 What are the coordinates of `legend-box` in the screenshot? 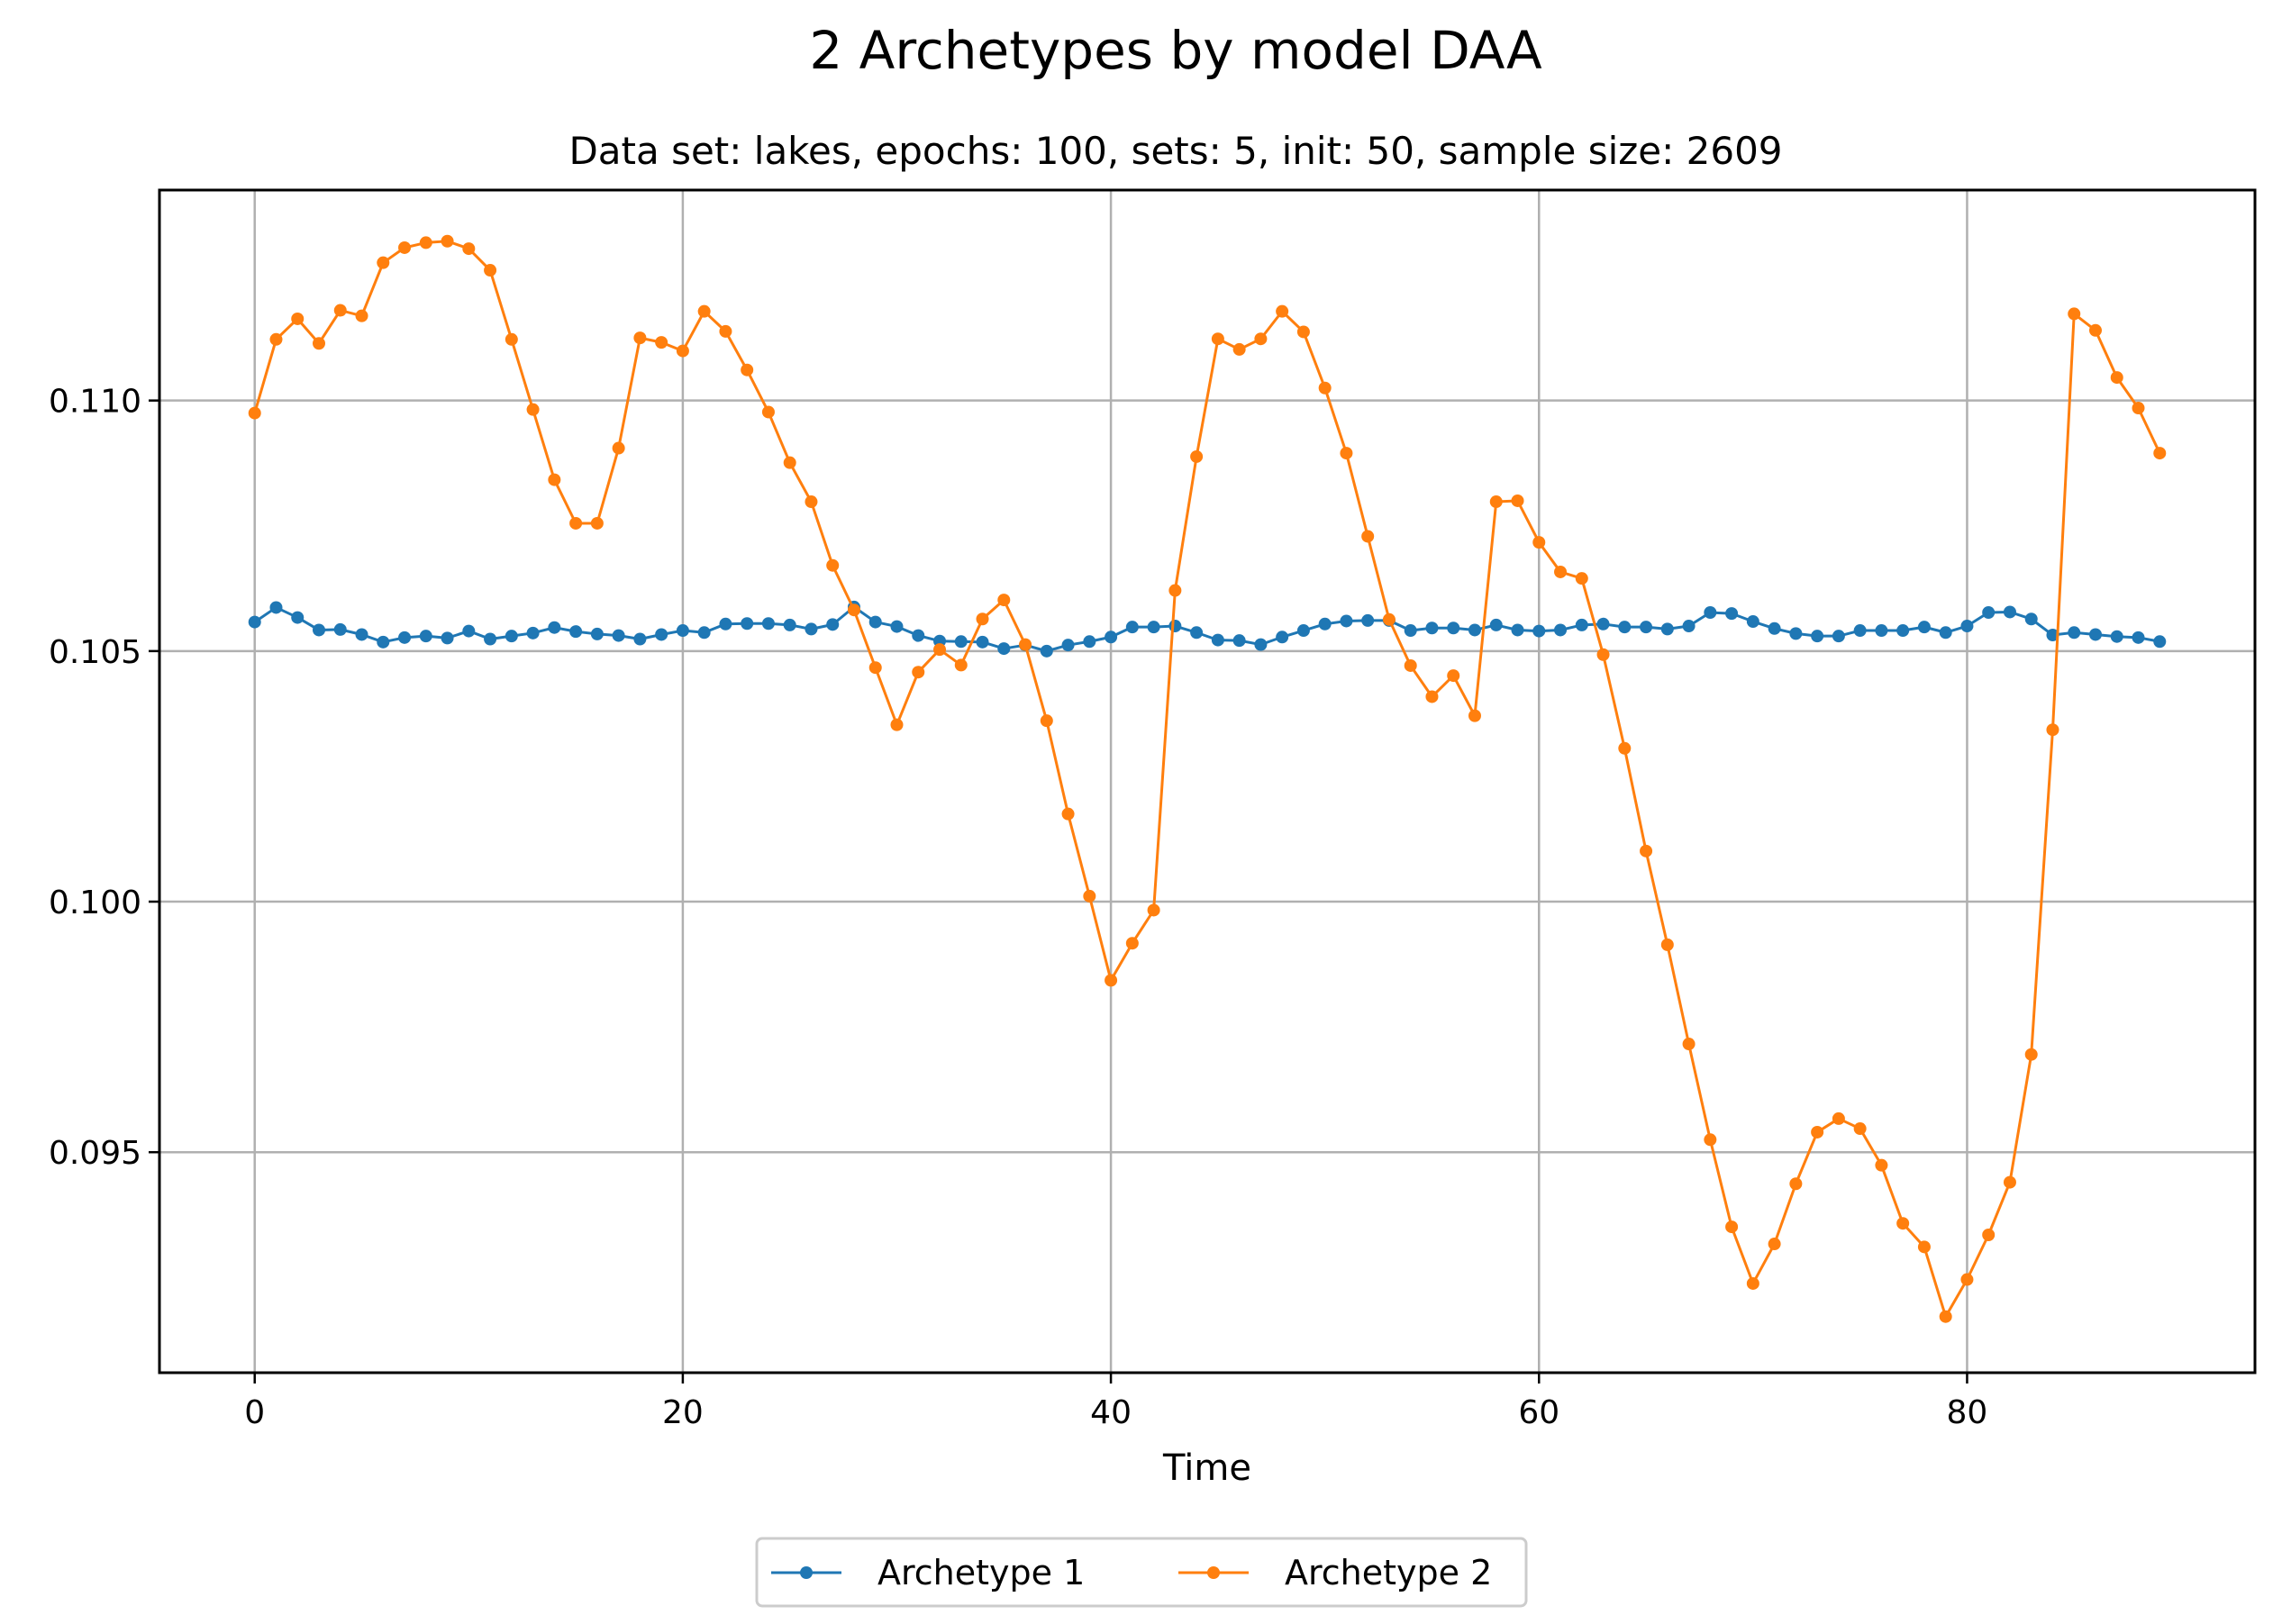 It's located at (1141, 1572).